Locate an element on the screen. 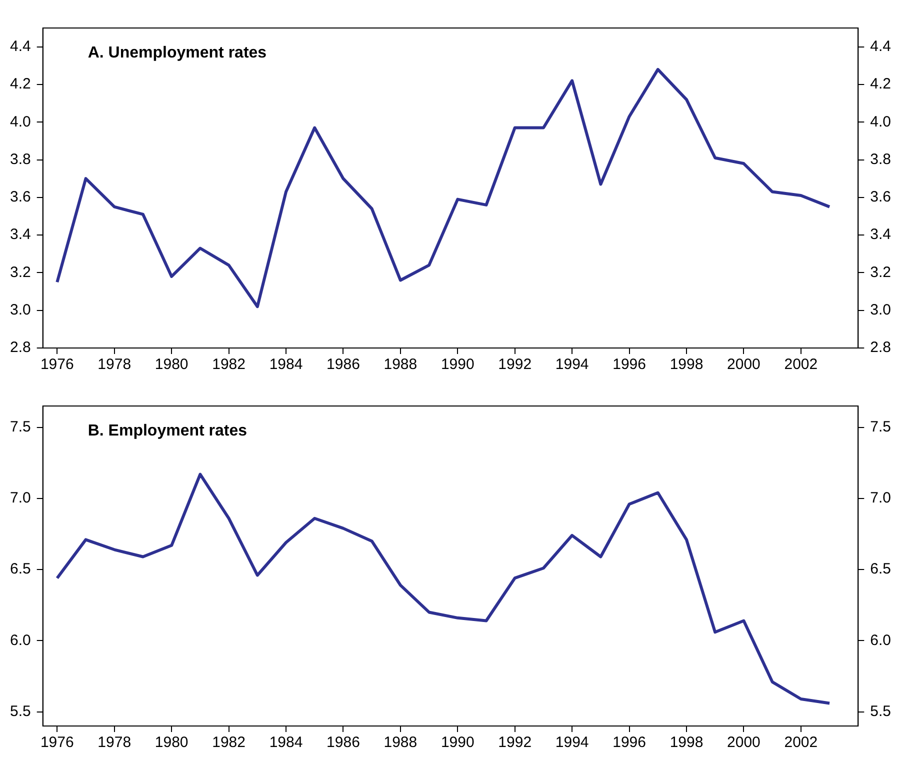  y2-tick-label: 4.4 is located at coordinates (881, 46).